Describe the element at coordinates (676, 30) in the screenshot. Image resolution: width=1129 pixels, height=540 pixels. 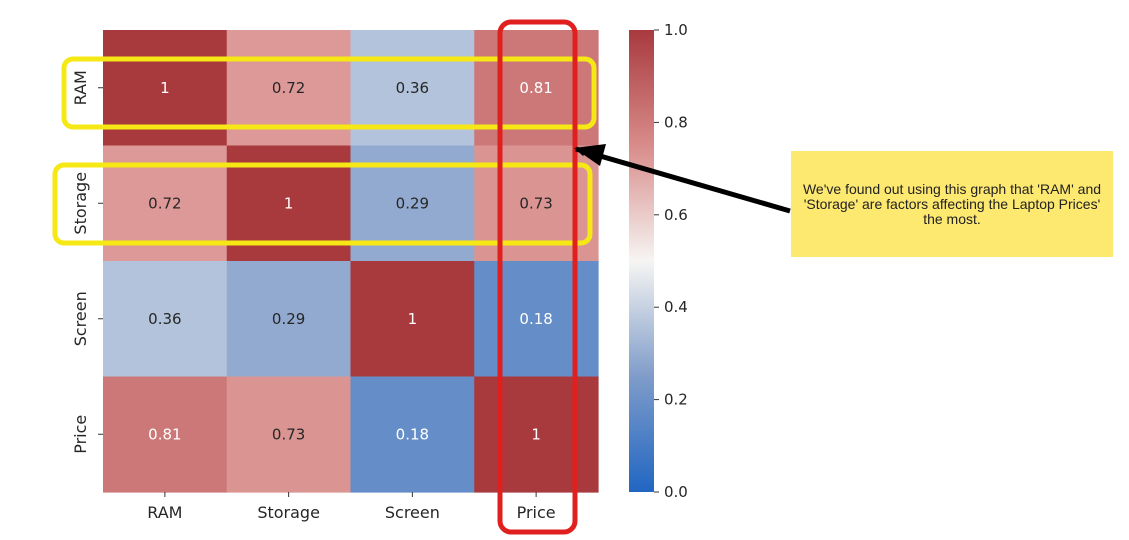
I see `colorbar-tick-label: 1.0` at that location.